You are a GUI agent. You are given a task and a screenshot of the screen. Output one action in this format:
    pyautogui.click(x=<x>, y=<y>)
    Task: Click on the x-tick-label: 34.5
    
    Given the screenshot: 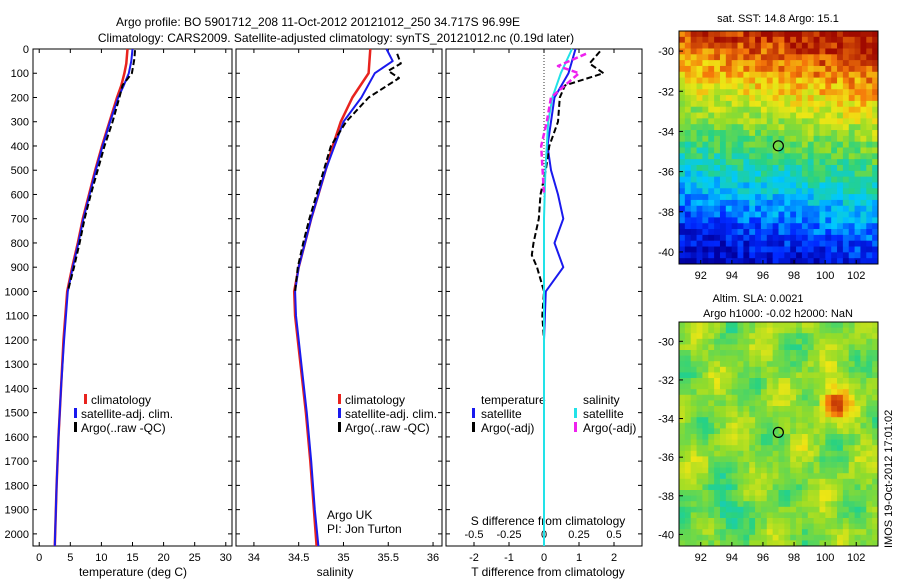 What is the action you would take?
    pyautogui.click(x=298, y=558)
    